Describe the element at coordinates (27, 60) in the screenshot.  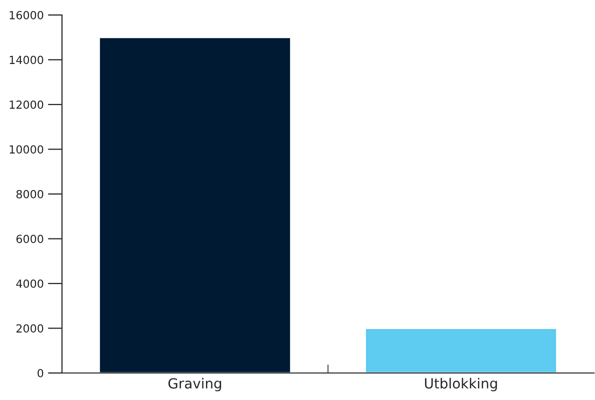
I see `y-tick-label: 14000` at that location.